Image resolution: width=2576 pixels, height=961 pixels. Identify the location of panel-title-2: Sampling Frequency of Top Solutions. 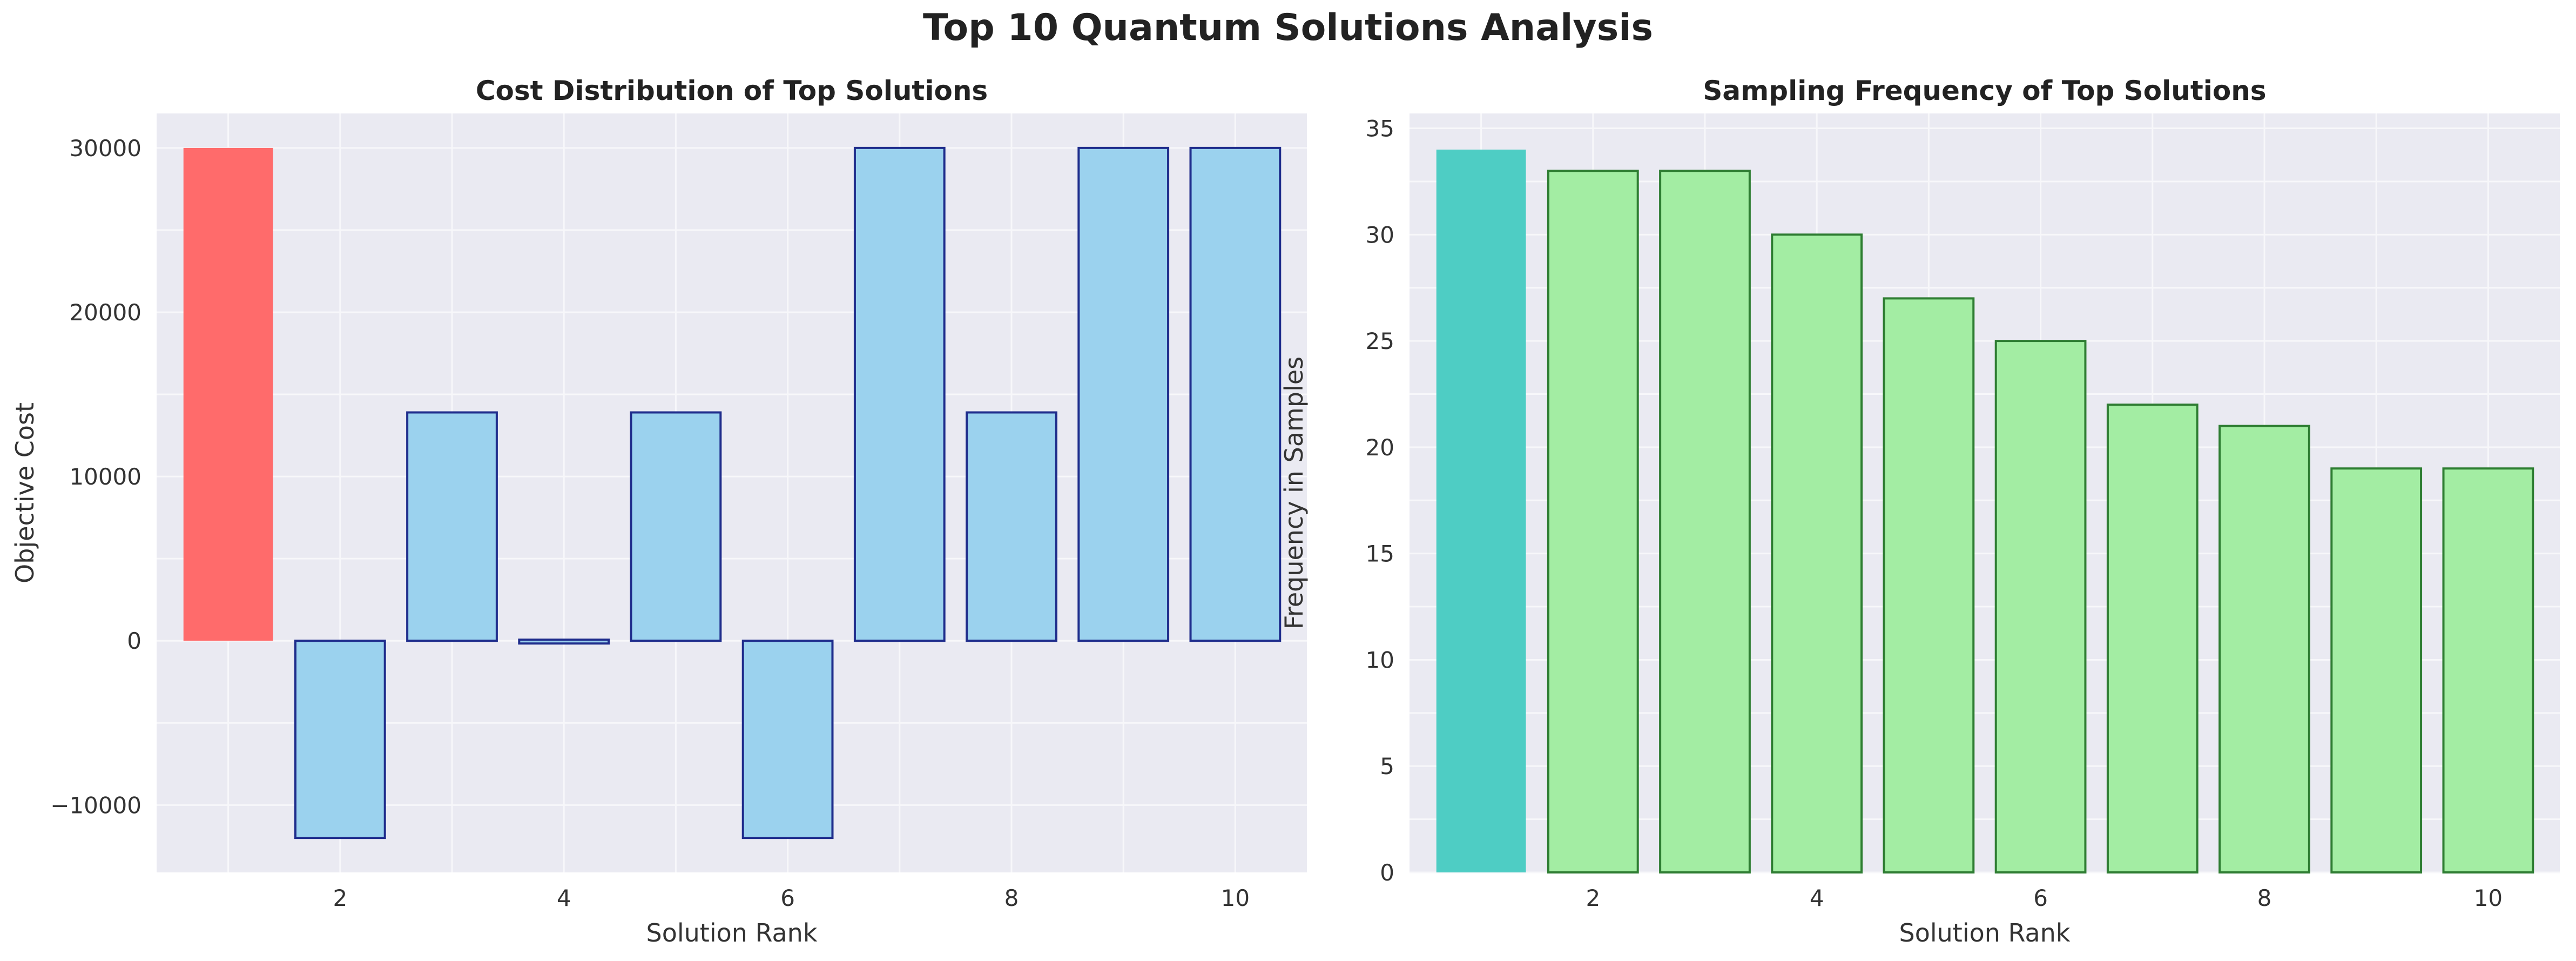
(1984, 90).